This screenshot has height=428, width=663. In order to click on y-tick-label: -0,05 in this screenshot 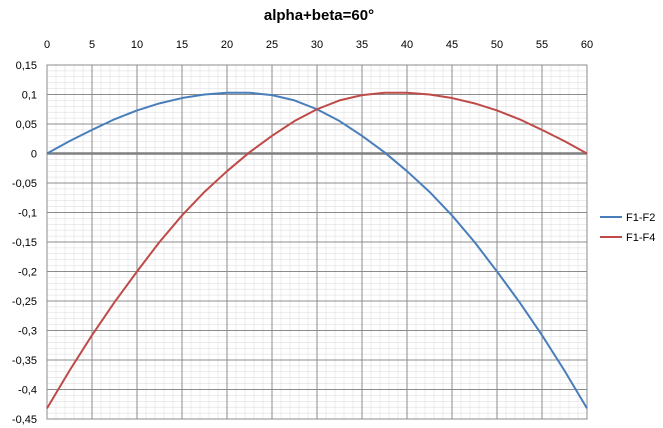, I will do `click(24, 184)`.